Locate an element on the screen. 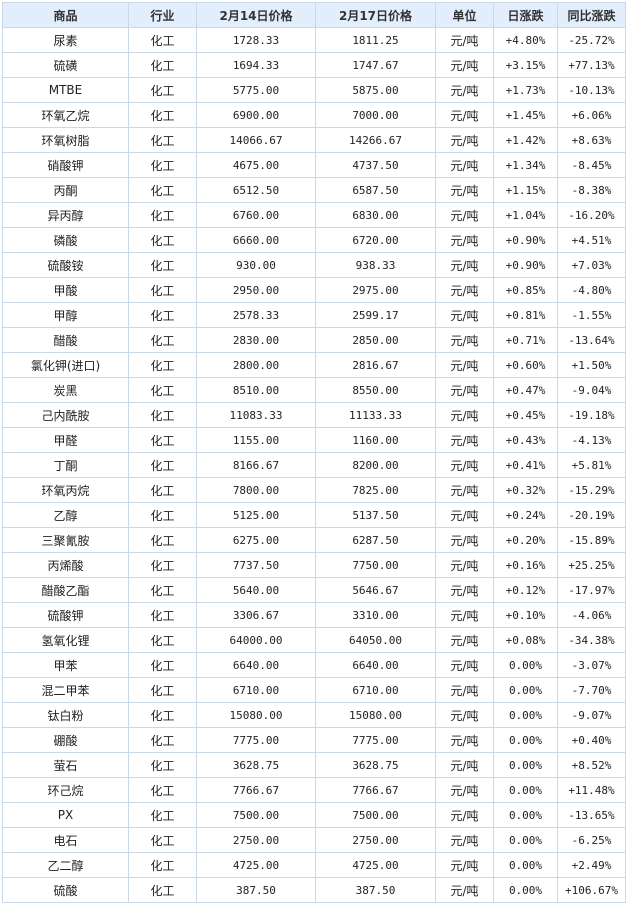 Image resolution: width=626 pixels, height=906 pixels. yoy-change-cell: -3.07% is located at coordinates (591, 665).